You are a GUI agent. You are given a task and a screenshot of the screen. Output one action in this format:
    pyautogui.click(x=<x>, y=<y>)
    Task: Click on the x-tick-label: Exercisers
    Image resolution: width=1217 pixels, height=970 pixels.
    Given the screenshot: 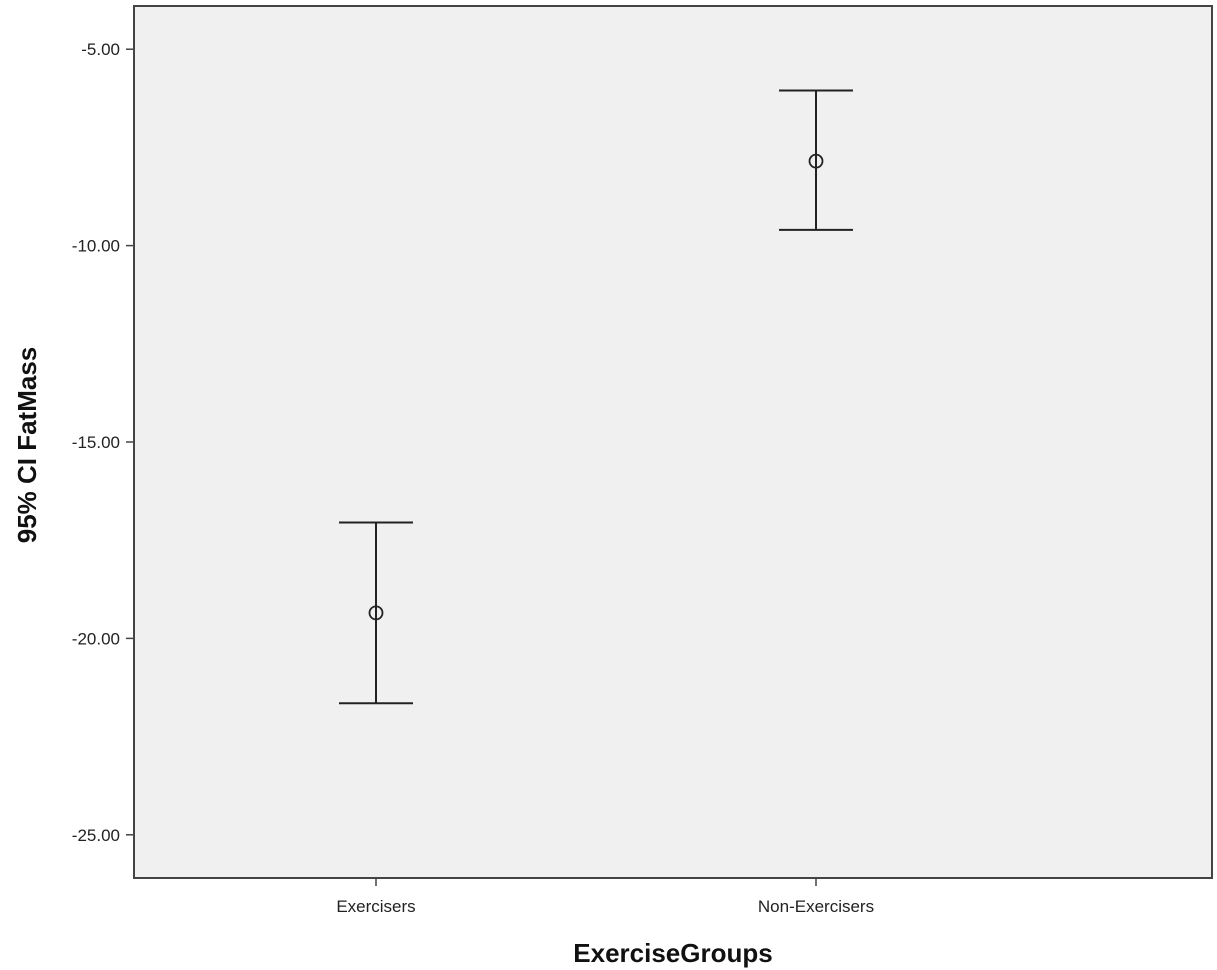 What is the action you would take?
    pyautogui.click(x=375, y=906)
    